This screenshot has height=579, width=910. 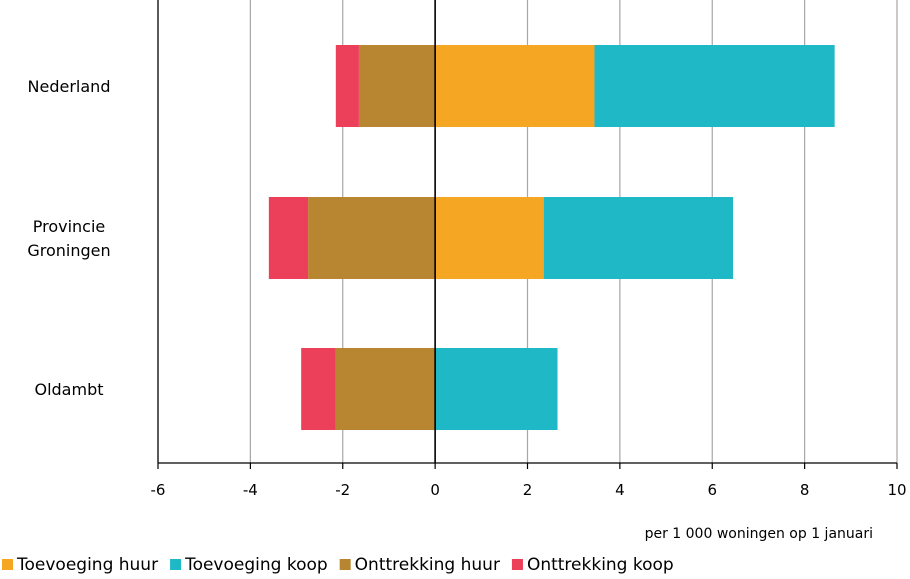 What do you see at coordinates (158, 490) in the screenshot?
I see `x-tick-label: -6` at bounding box center [158, 490].